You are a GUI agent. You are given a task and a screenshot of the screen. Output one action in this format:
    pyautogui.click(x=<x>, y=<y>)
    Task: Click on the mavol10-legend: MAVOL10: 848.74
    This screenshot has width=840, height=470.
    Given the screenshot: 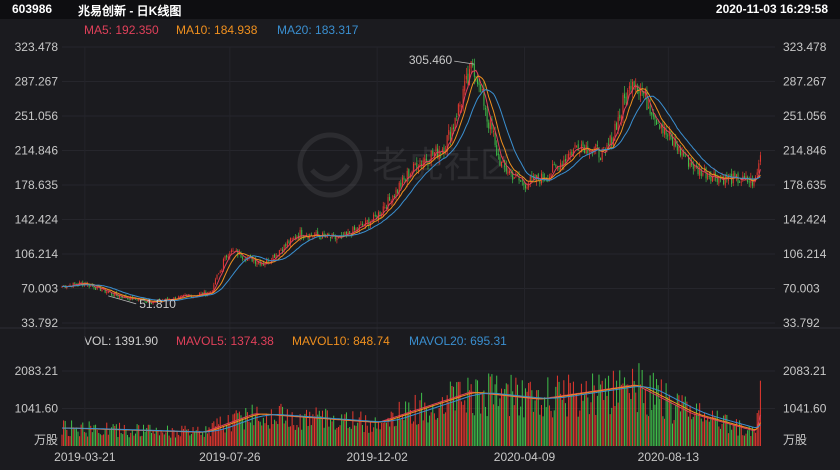 What is the action you would take?
    pyautogui.click(x=341, y=341)
    